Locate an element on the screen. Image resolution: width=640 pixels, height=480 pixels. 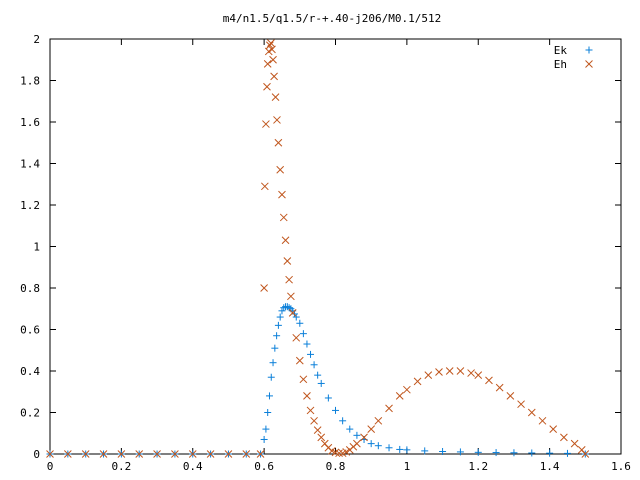
y-tick-label: 2 is located at coordinates (36, 39).